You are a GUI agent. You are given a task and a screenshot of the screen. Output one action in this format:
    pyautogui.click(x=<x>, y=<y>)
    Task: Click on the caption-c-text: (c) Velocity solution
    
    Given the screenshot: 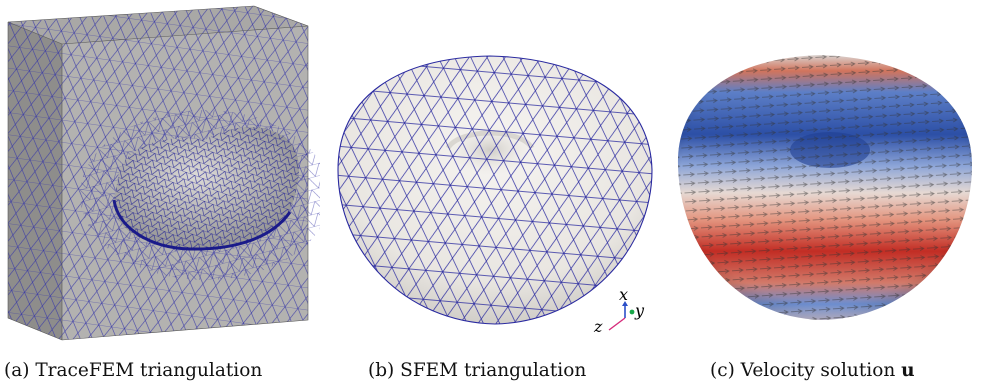 What is the action you would take?
    pyautogui.click(x=803, y=370)
    